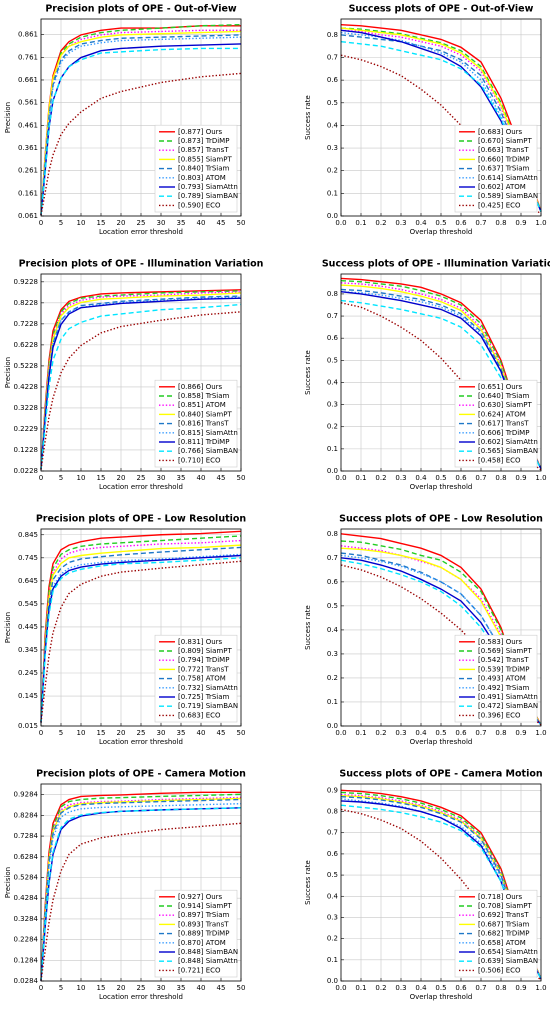  Describe the element at coordinates (203, 150) in the screenshot. I see `legend-label: [0.857] TransT` at that location.